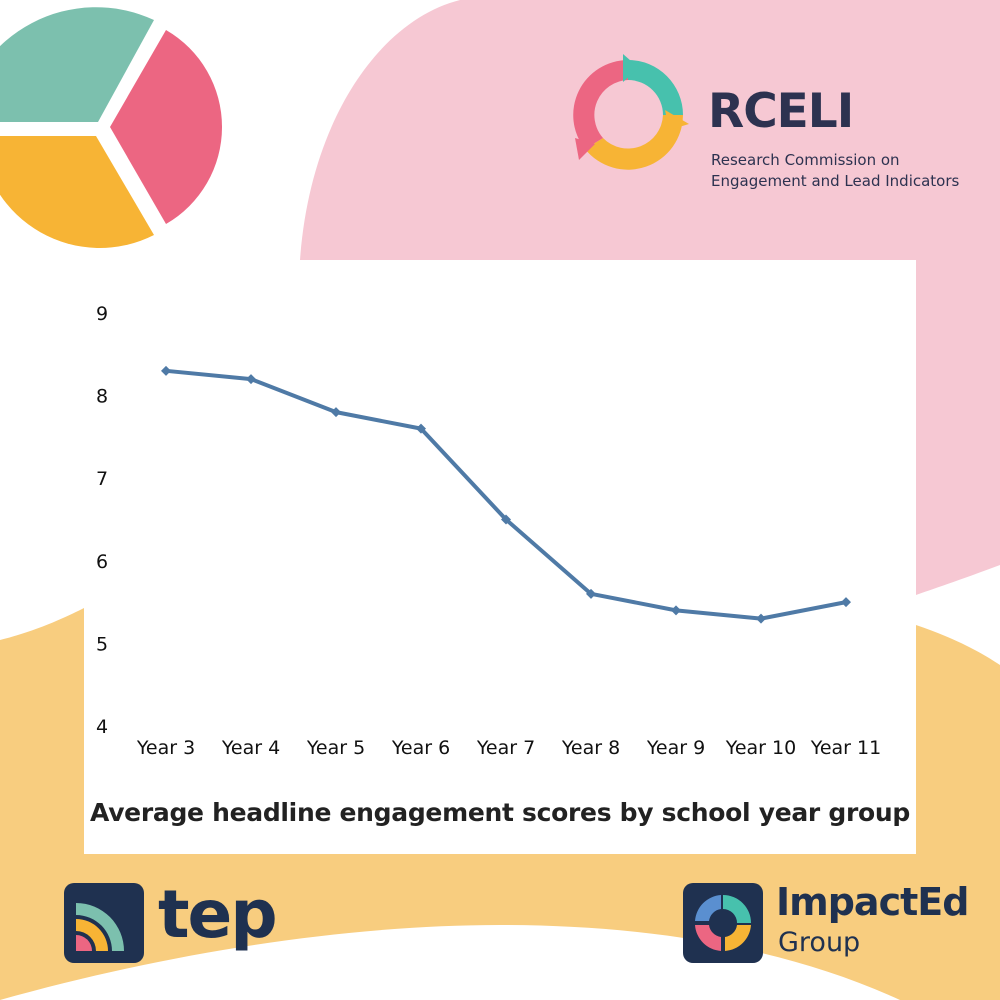 The height and width of the screenshot is (1000, 1000). Describe the element at coordinates (819, 942) in the screenshot. I see `impacted-subtitle: Group` at that location.